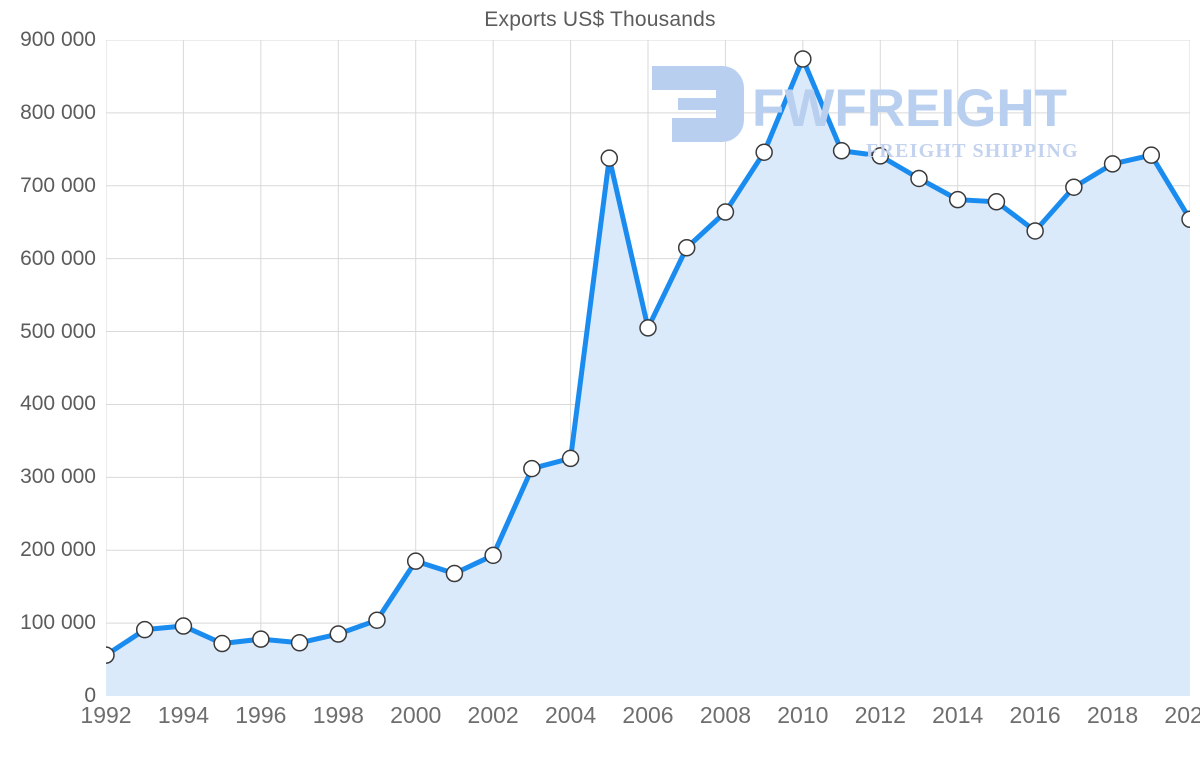 This screenshot has height=763, width=1200. I want to click on x-axis-tick-label: 2016, so click(1035, 715).